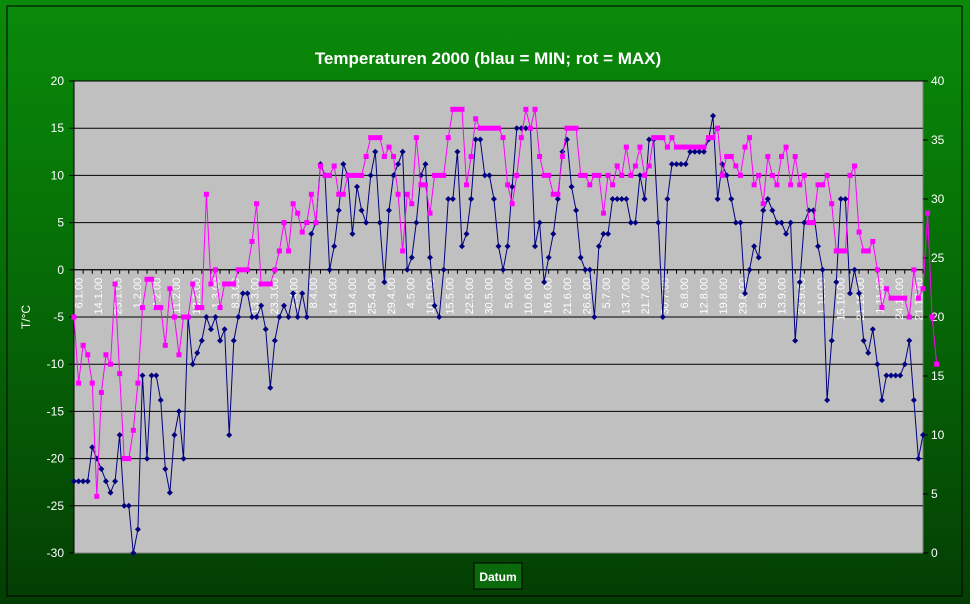 The width and height of the screenshot is (970, 604). I want to click on x-tick-label: 6.1.00, so click(80, 293).